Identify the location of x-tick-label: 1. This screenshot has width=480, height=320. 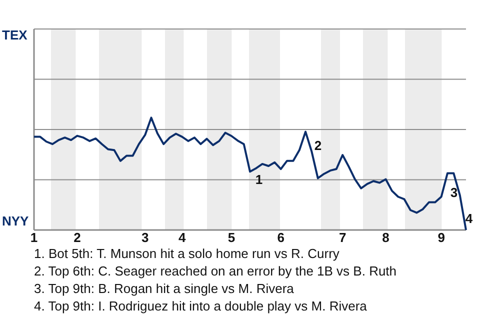
(34, 237).